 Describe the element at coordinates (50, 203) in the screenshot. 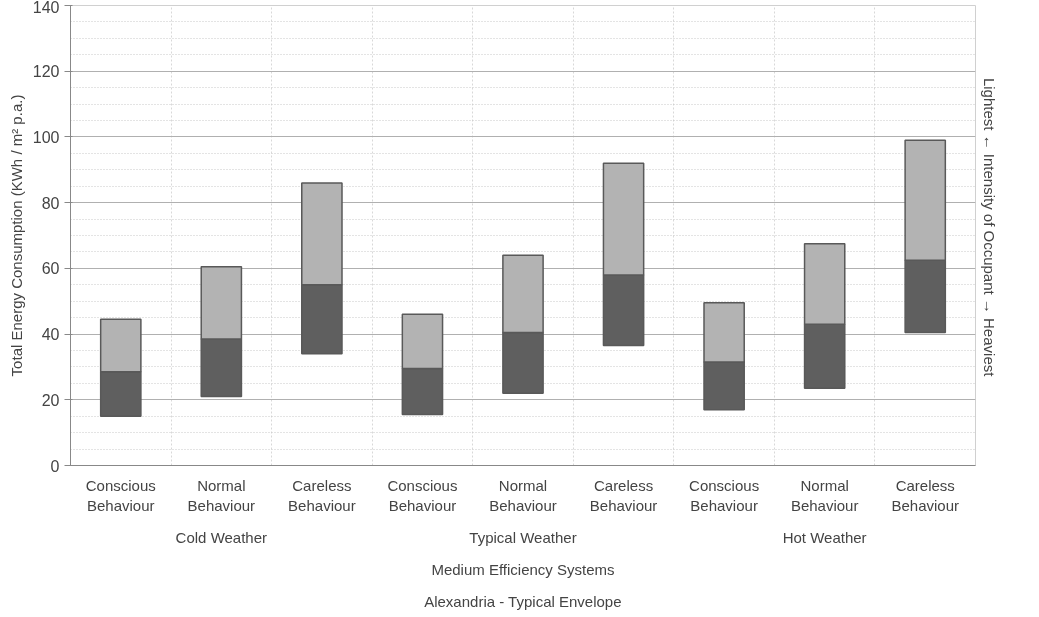

I see `y-tick-label: 80` at that location.